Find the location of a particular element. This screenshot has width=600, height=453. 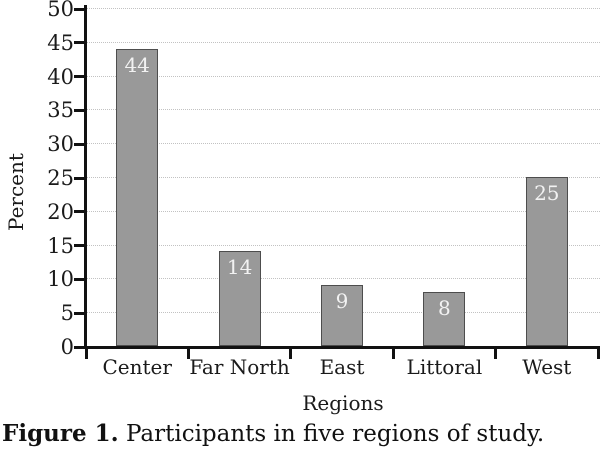

figure-caption-label: Figure 1. is located at coordinates (60, 433).